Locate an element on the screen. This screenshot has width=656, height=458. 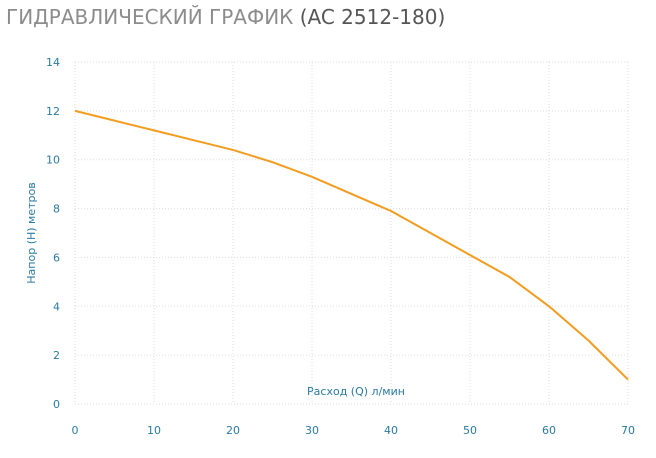
y-tick-label: 0 is located at coordinates (56, 404).